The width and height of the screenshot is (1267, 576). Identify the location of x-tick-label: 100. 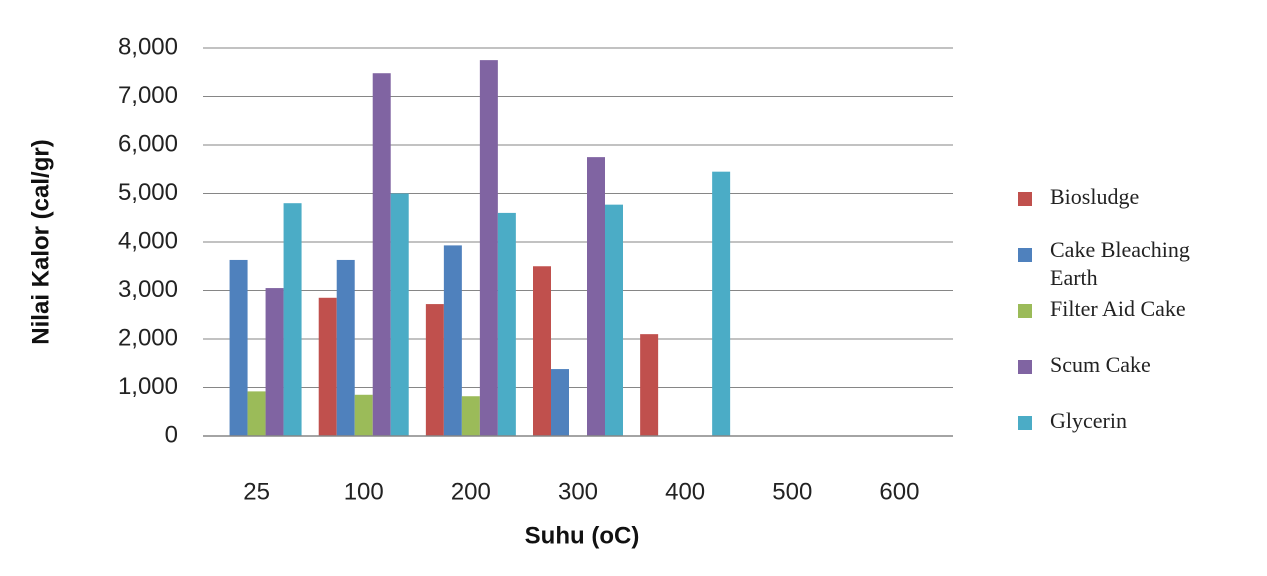
(364, 491).